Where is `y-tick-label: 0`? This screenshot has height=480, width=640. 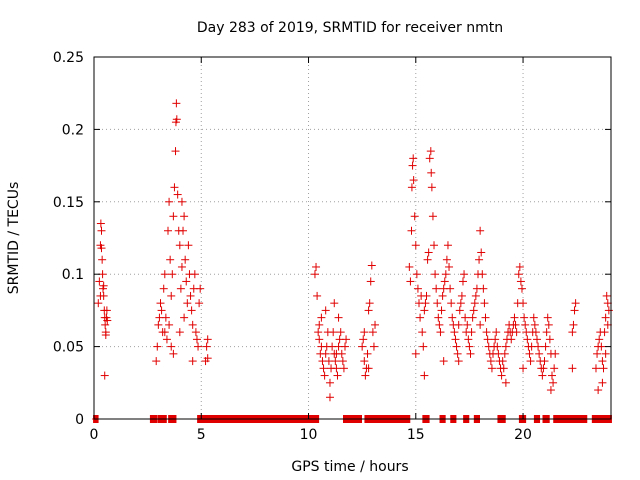
y-tick-label: 0 is located at coordinates (79, 420).